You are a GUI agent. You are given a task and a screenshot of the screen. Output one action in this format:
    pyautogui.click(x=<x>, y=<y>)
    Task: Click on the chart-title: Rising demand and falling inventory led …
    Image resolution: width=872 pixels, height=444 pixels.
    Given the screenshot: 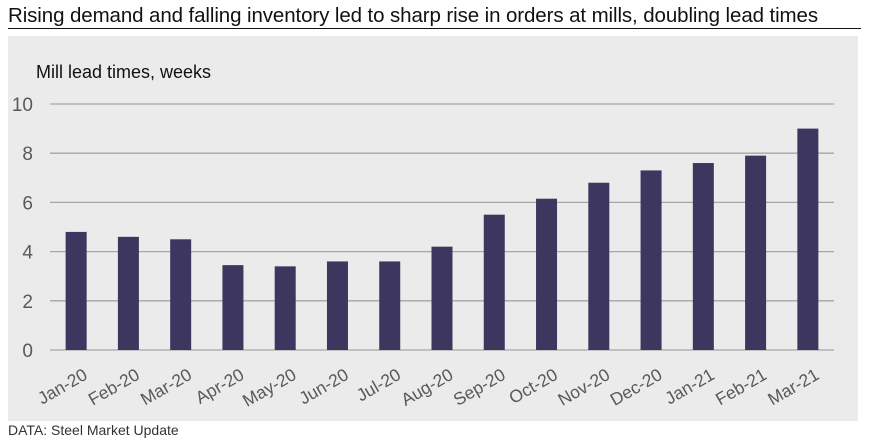 What is the action you would take?
    pyautogui.click(x=413, y=15)
    